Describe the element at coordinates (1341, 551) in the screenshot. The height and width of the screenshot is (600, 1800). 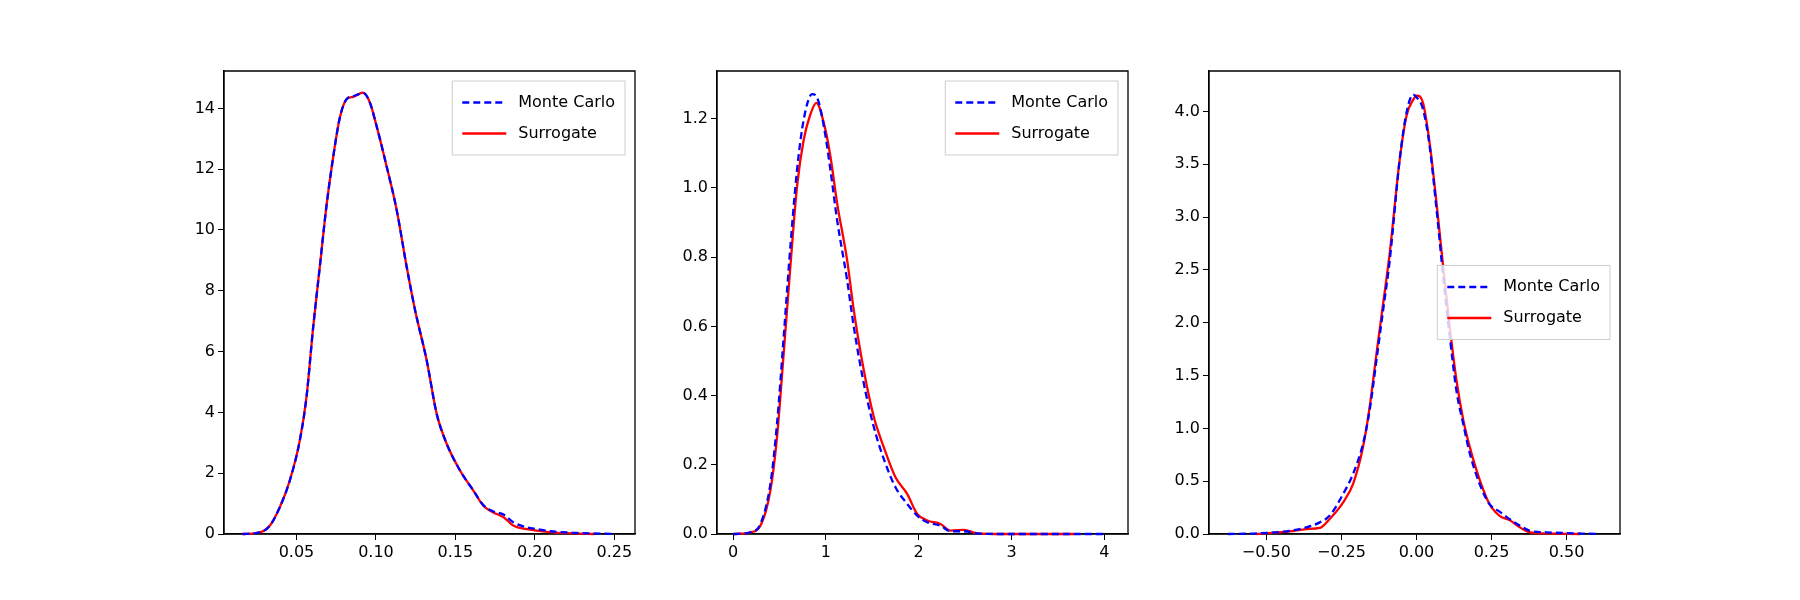
I see `x-tick-label: −0.25` at that location.